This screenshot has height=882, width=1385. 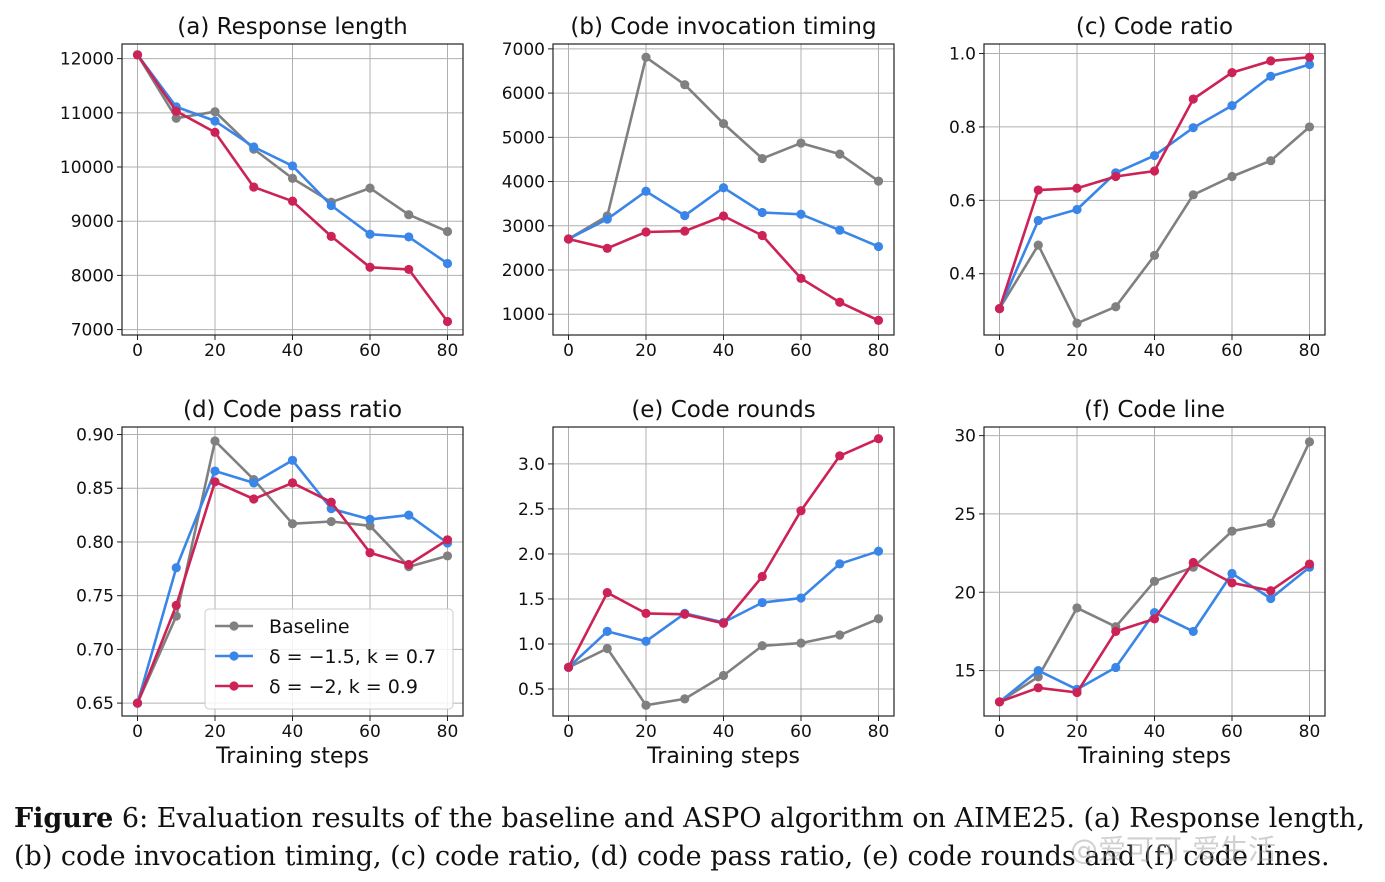 I want to click on y-tick-label: 20, so click(x=965, y=593).